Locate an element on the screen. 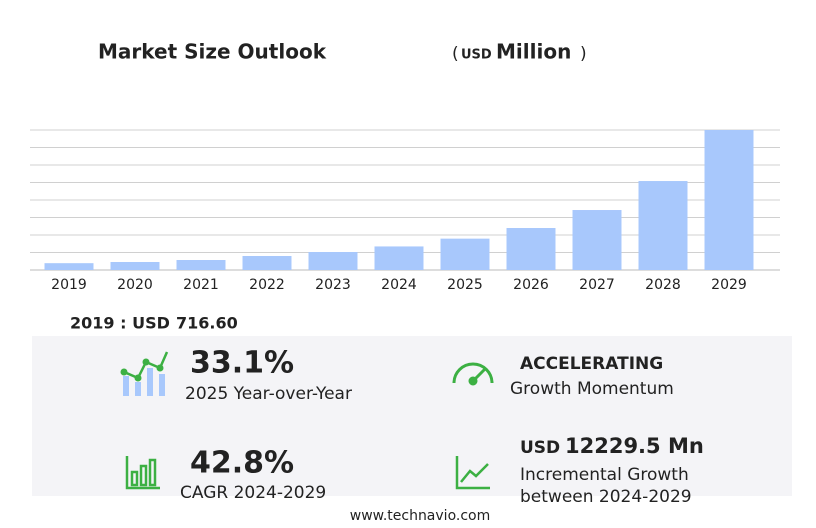  incremental-currency: USD is located at coordinates (540, 448).